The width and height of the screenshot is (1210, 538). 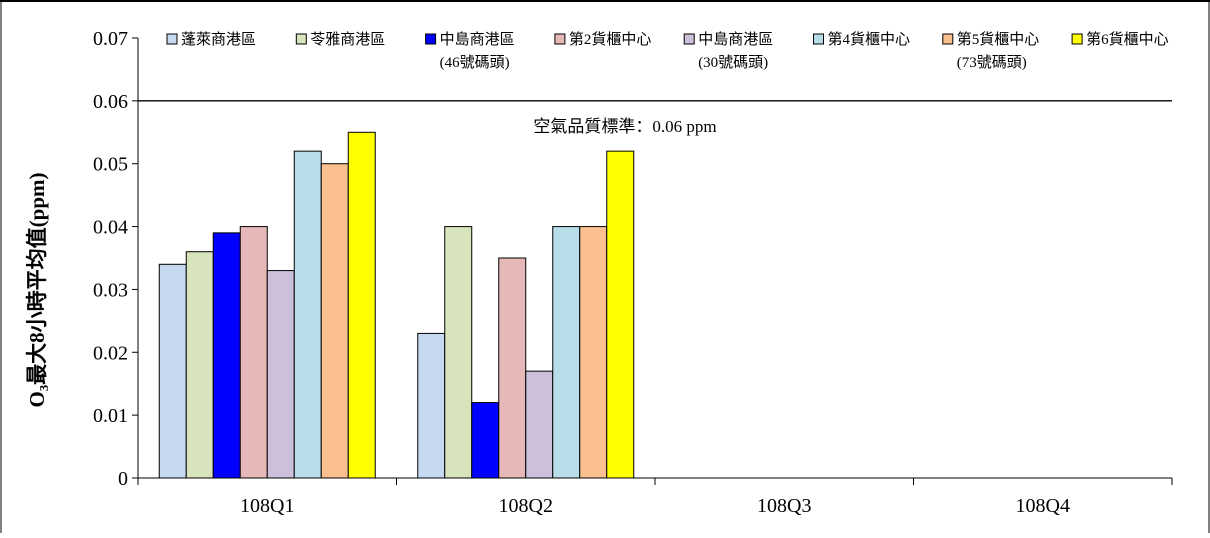 What do you see at coordinates (110, 416) in the screenshot?
I see `y-tick-label: 0.01` at bounding box center [110, 416].